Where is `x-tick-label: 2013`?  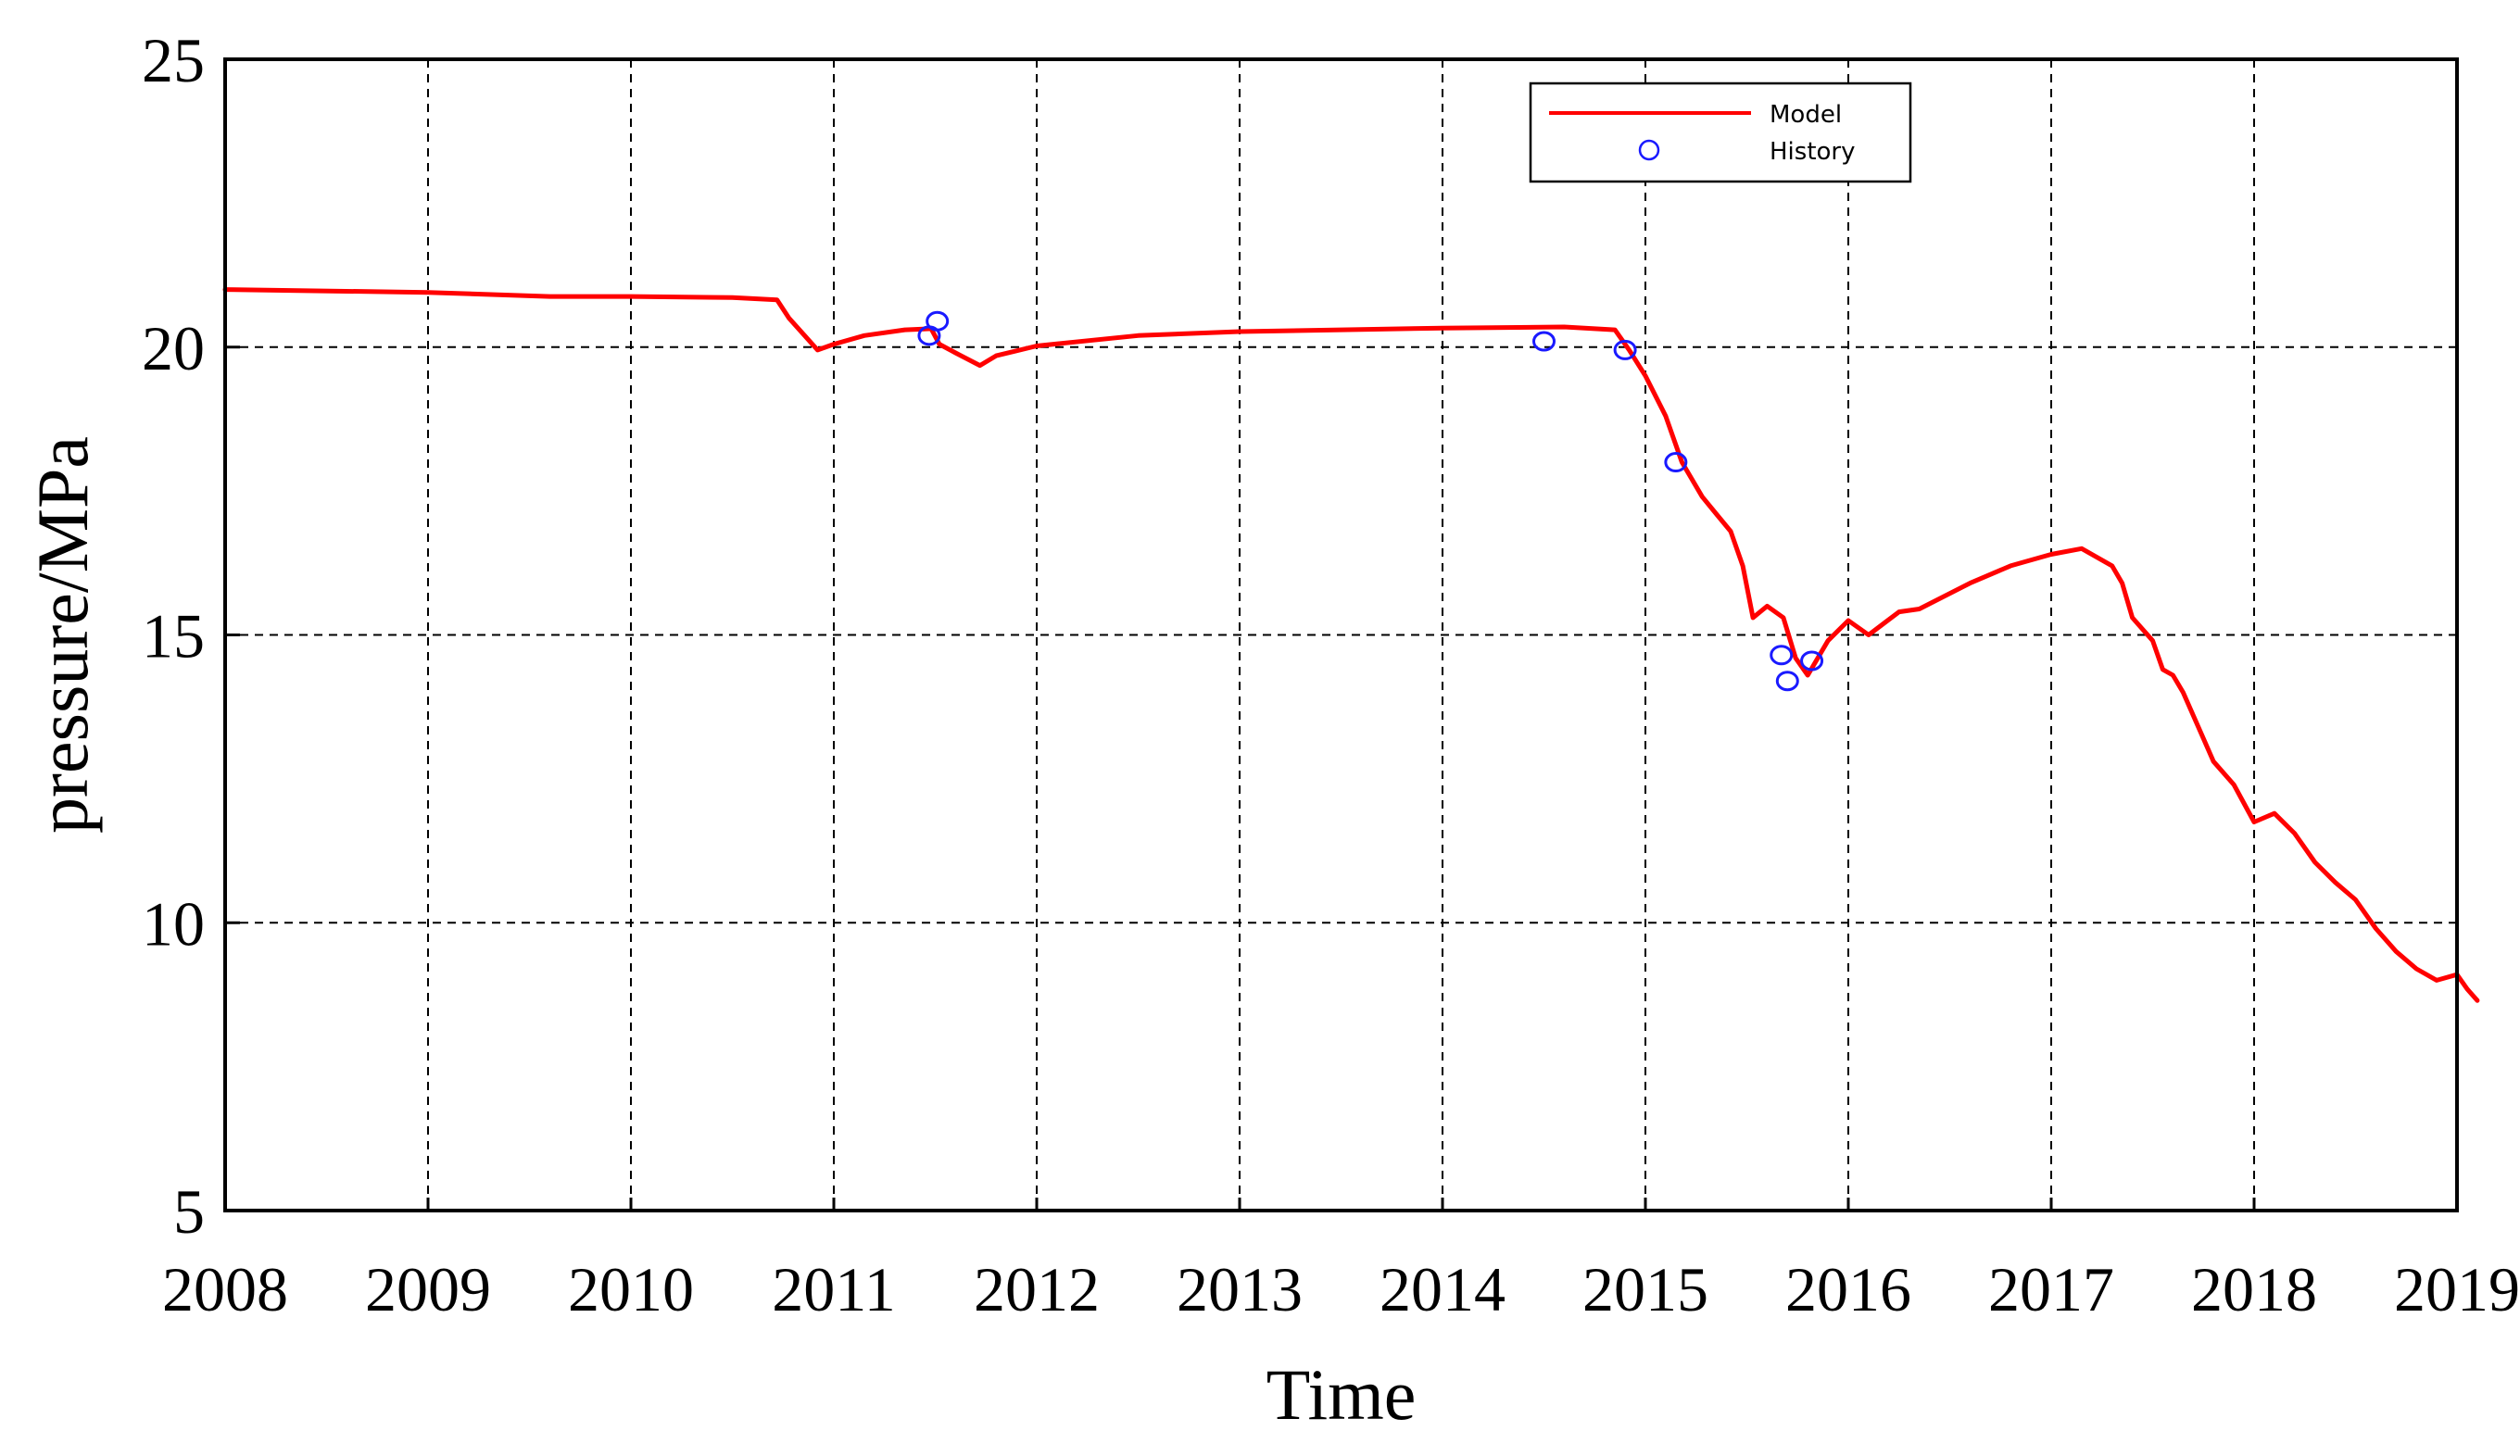
x-tick-label: 2013 is located at coordinates (1240, 1289).